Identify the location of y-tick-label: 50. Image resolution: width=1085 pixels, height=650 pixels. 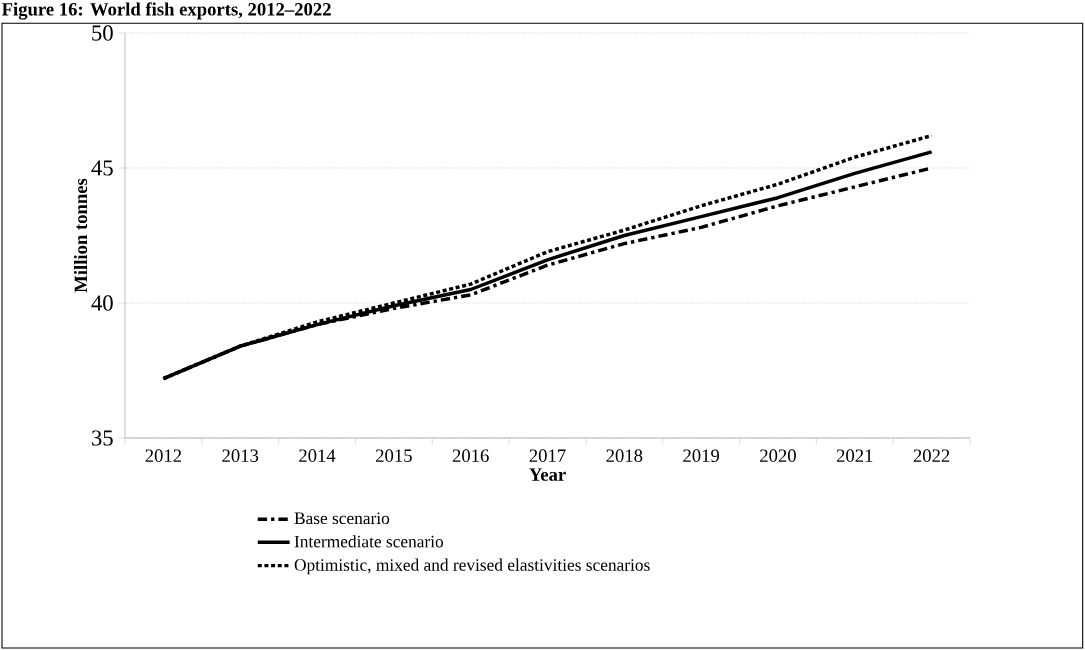
(102, 33).